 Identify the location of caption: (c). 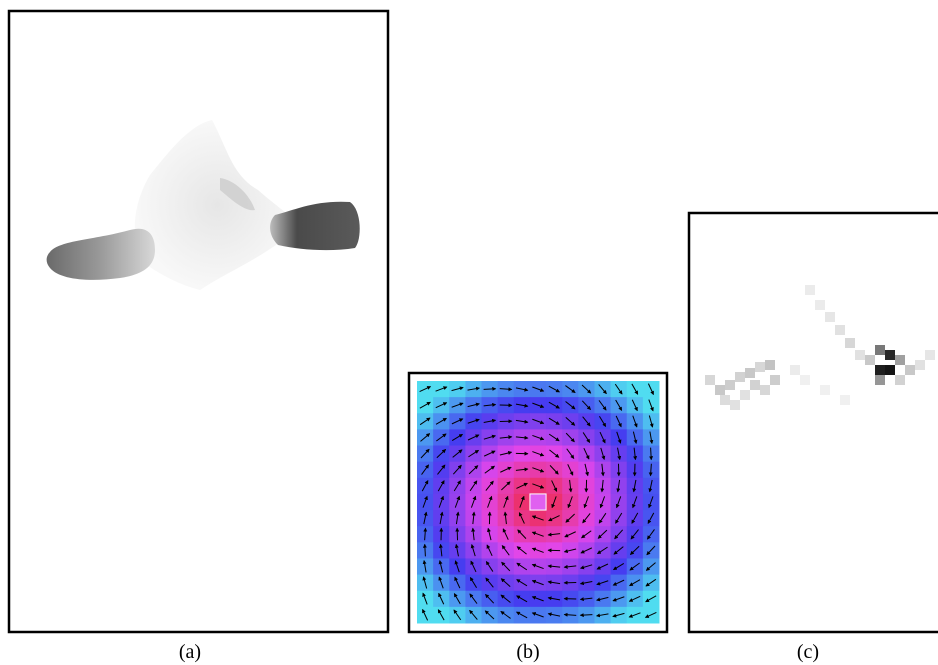
(808, 652).